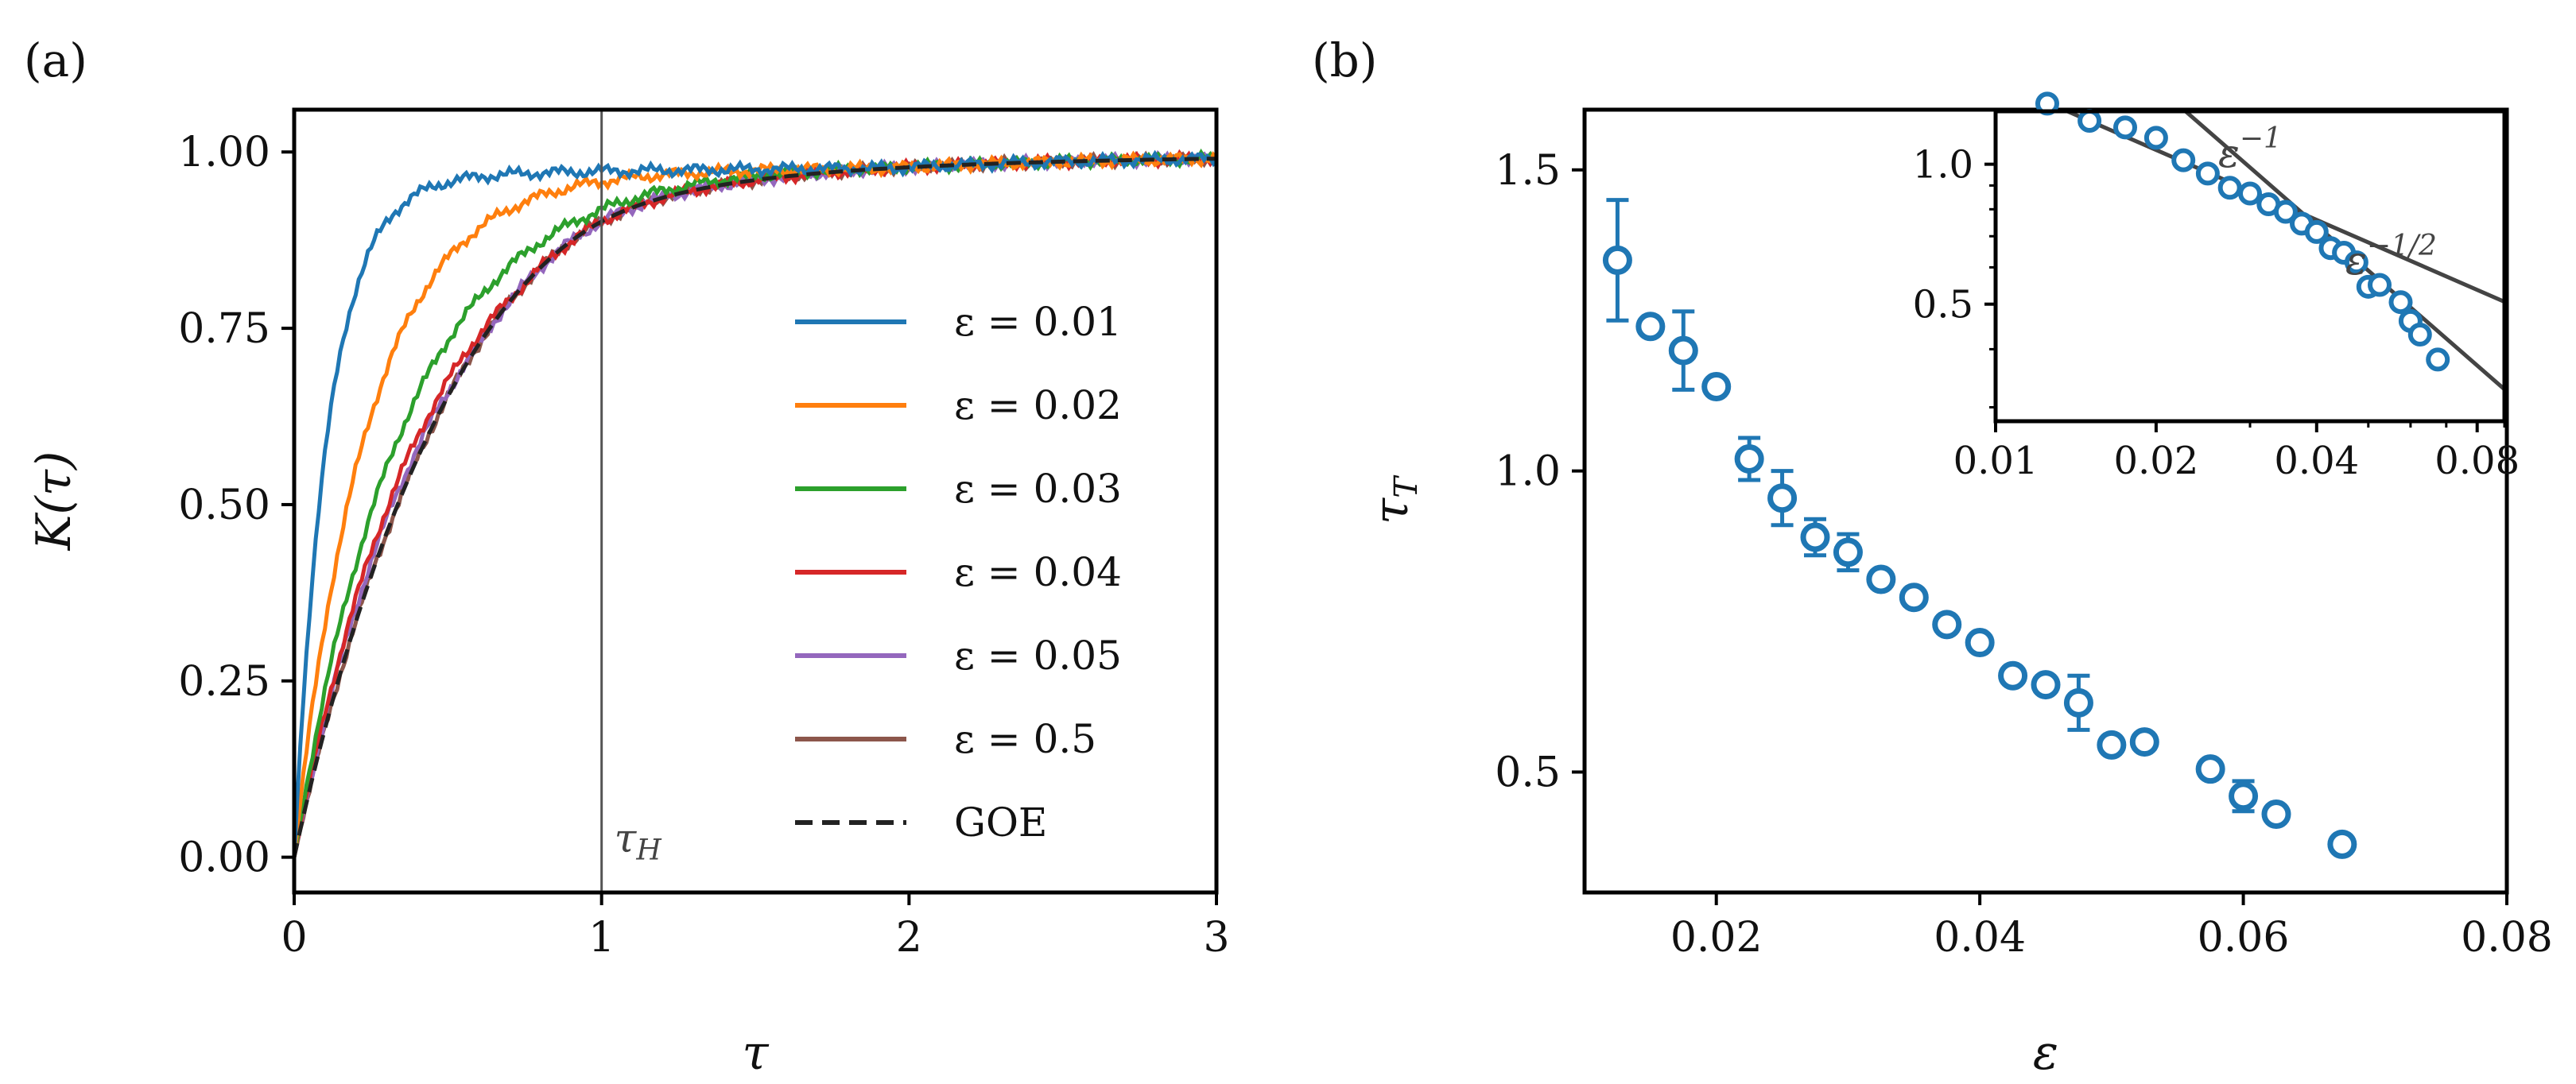  Describe the element at coordinates (1038, 656) in the screenshot. I see `legend-label: ε = 0.05` at that location.